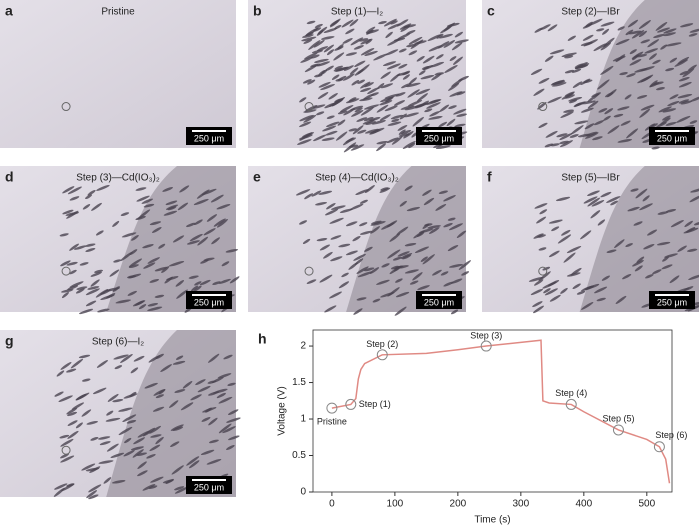 The image size is (699, 529). Describe the element at coordinates (359, 241) in the screenshot. I see `image-panel: e Step (4)—Cd(IO₃)₂ 250 μm` at that location.